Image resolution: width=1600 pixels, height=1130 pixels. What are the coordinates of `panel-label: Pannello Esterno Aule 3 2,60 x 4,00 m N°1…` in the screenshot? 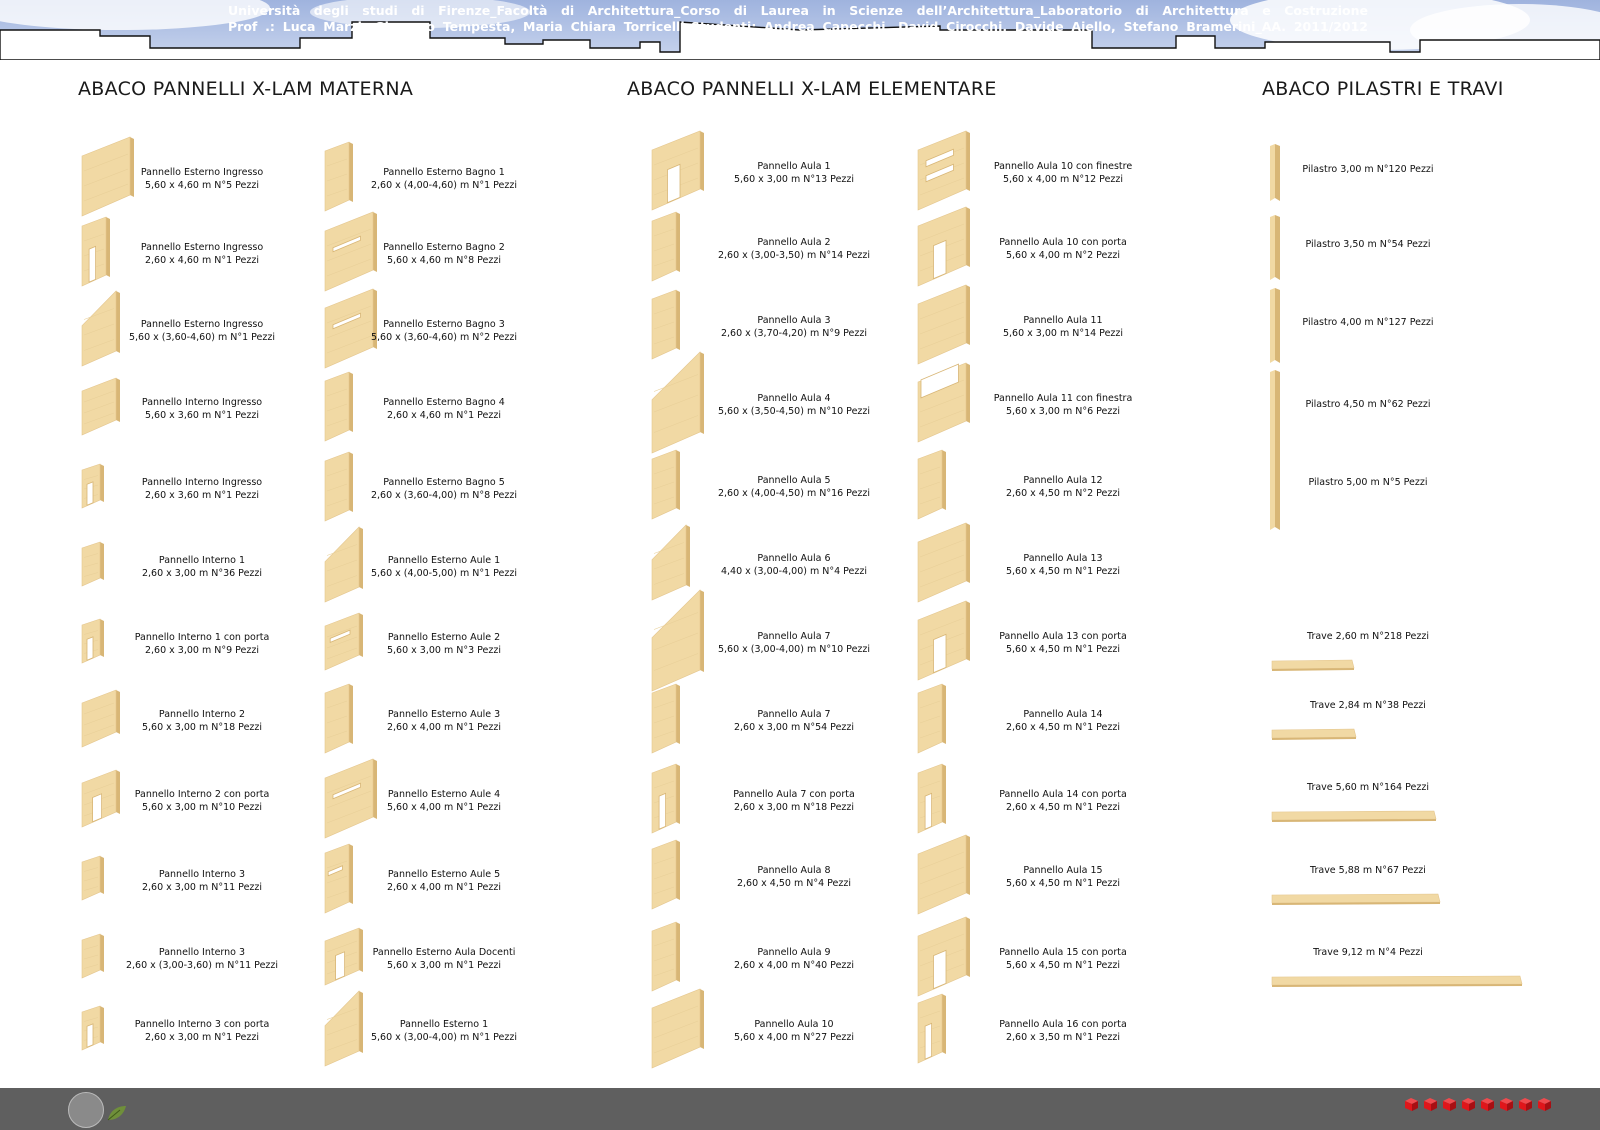 It's located at (444, 721).